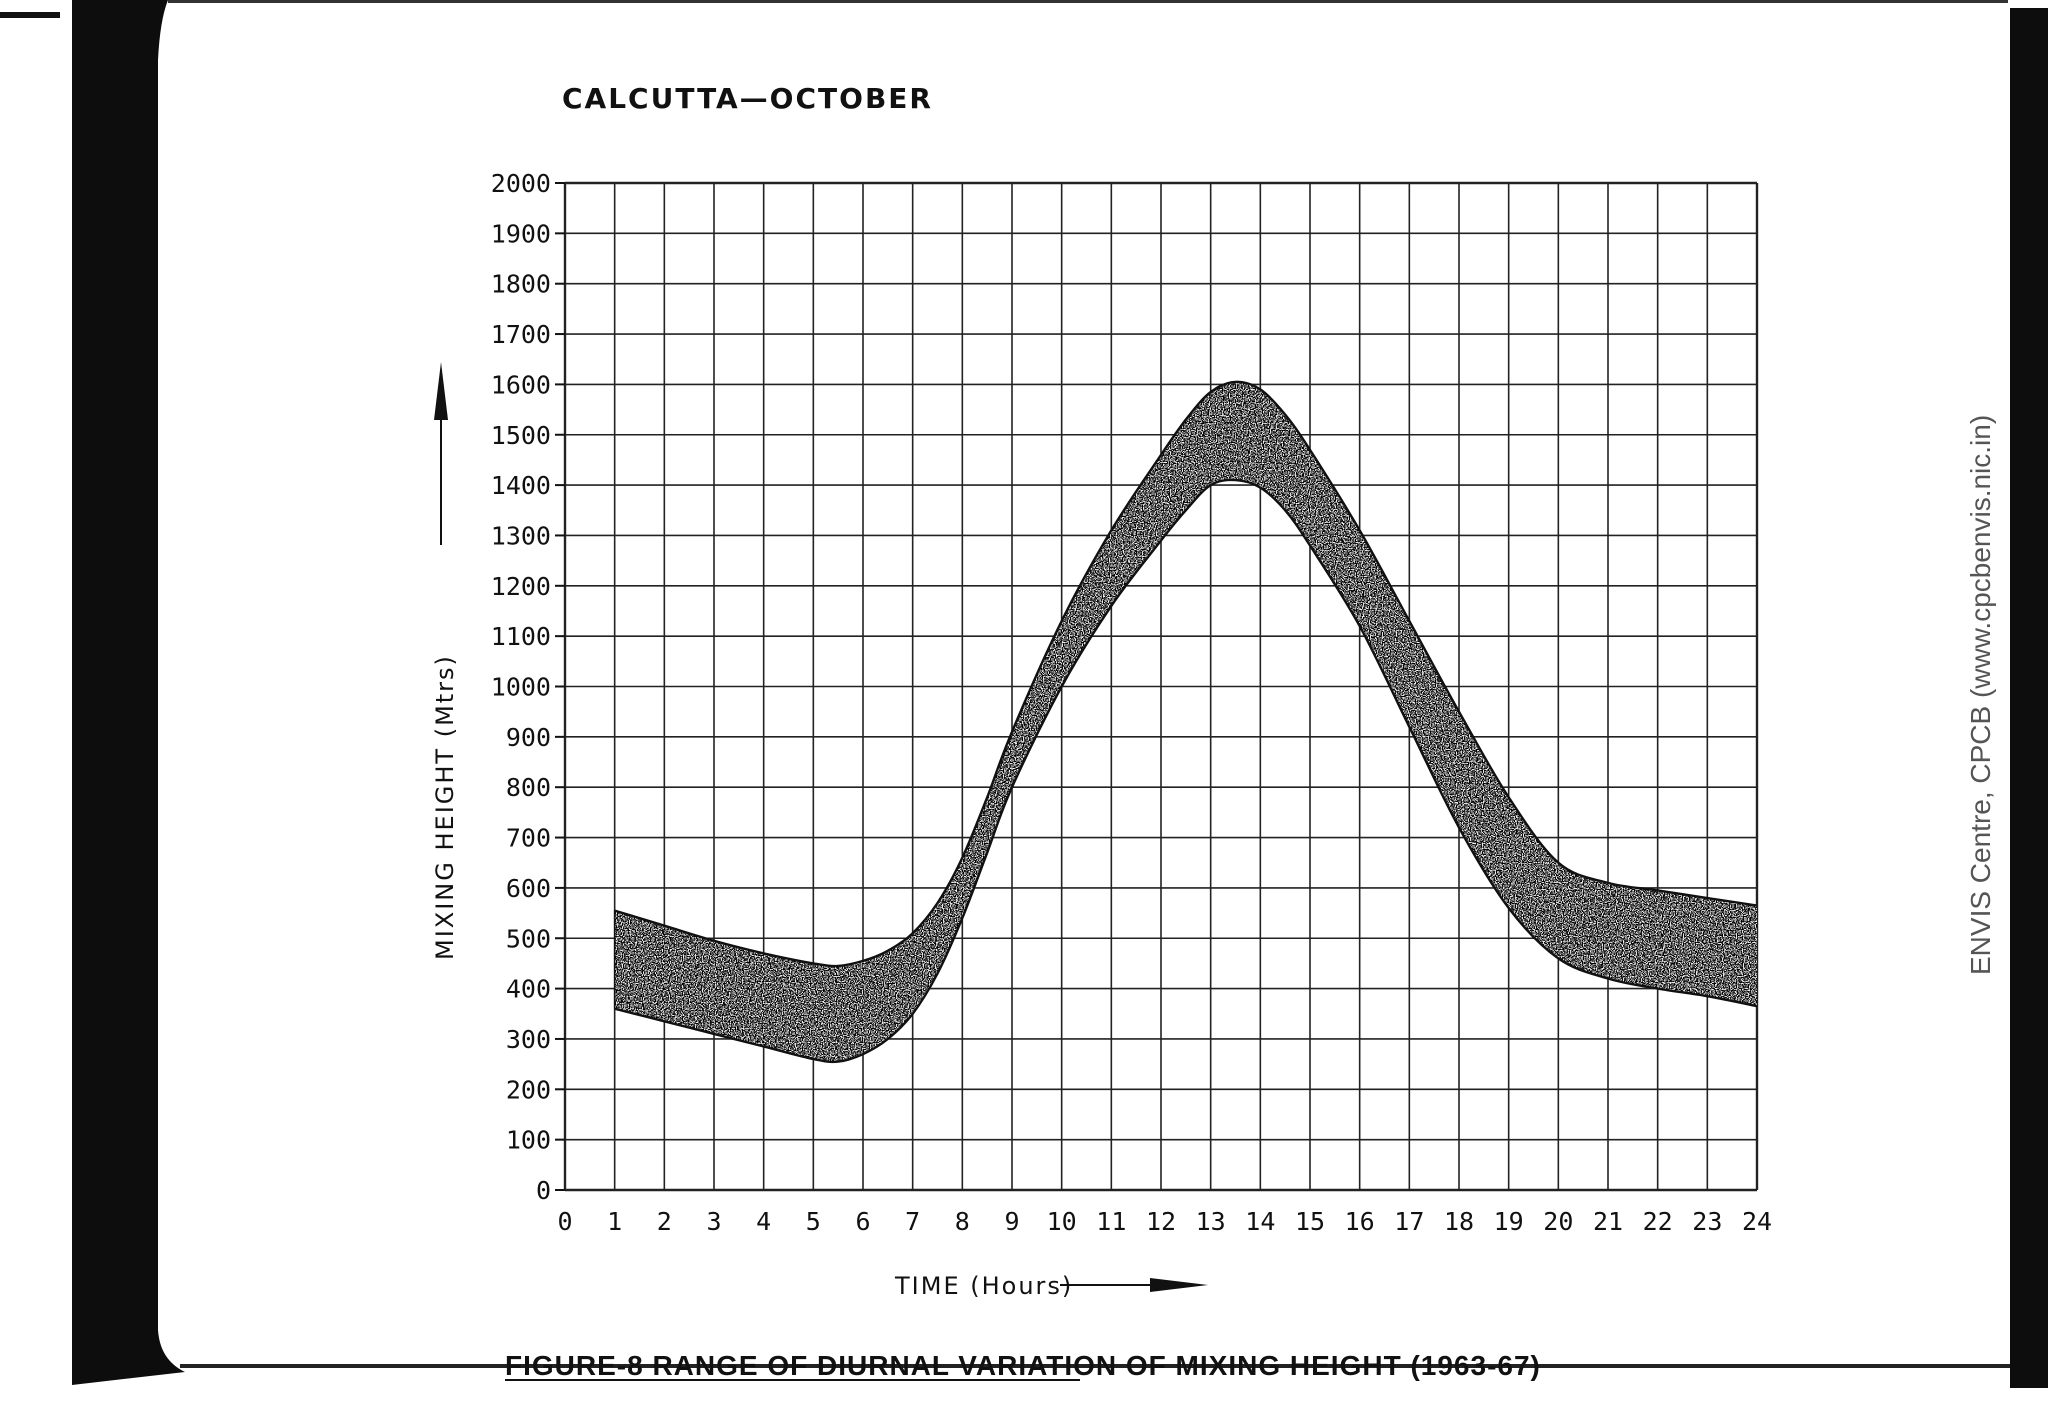  What do you see at coordinates (521, 334) in the screenshot?
I see `y-tick-label: 1700` at bounding box center [521, 334].